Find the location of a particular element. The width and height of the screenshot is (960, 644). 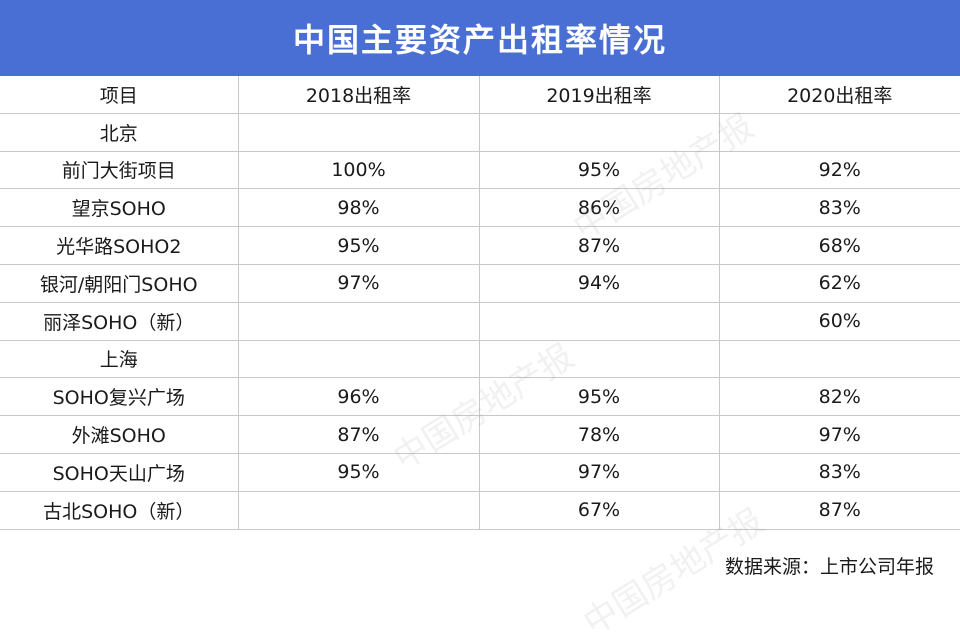

table-row: 光华路SOHO2 95% 87% 68% is located at coordinates (480, 245).